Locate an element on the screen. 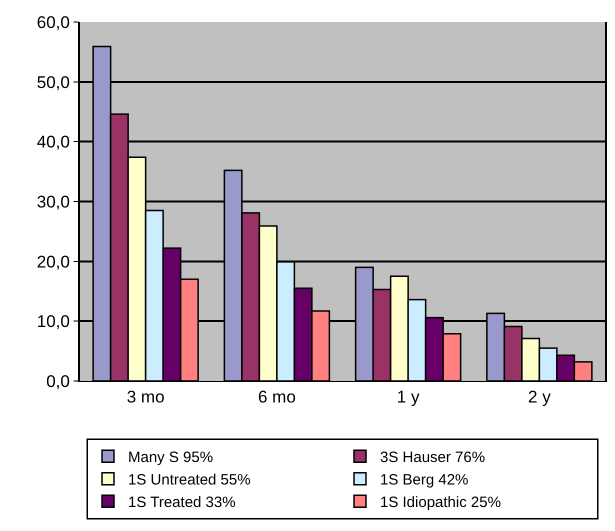 This screenshot has width=615, height=531. legend-label: 3S Hauser 76% is located at coordinates (433, 457).